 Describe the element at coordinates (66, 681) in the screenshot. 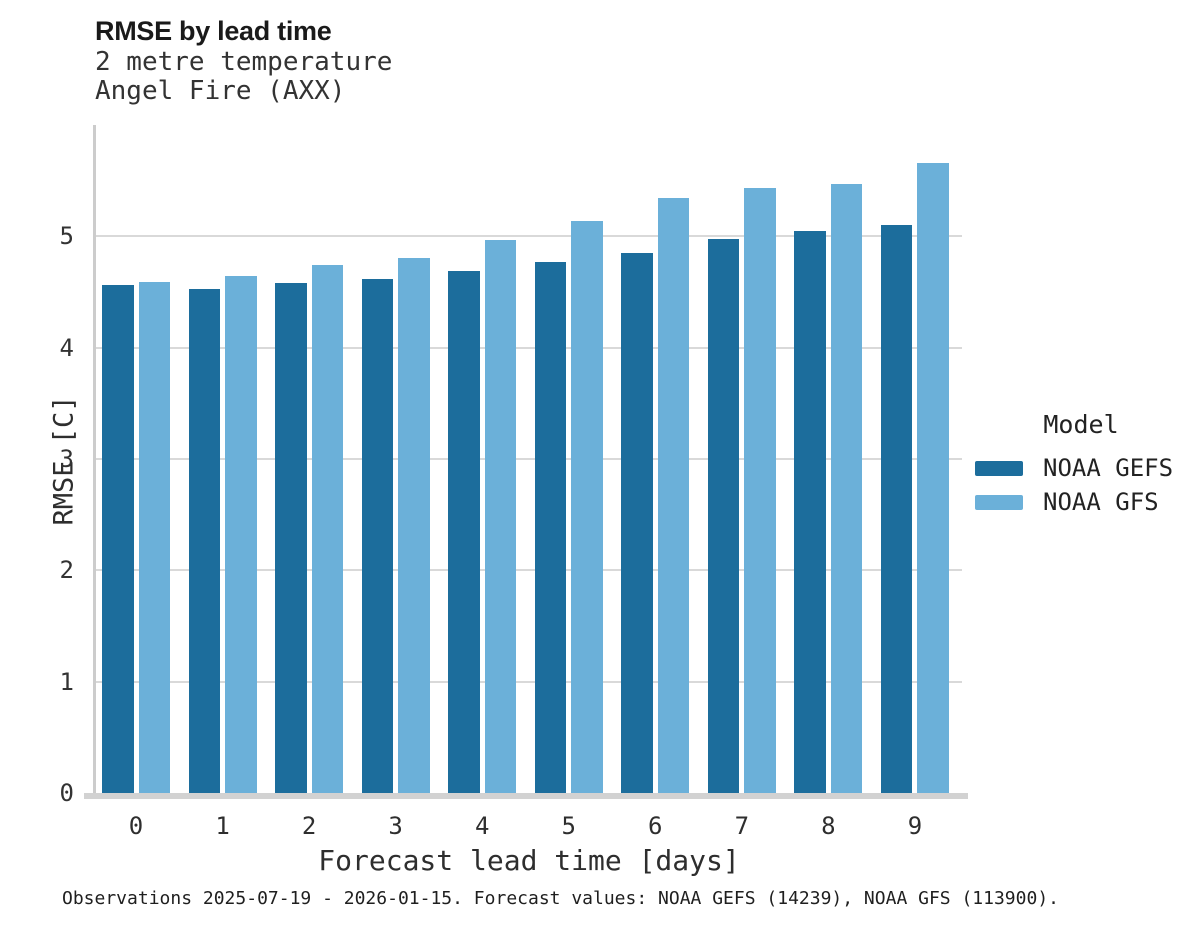

I see `y-tick-label-1: 1` at that location.